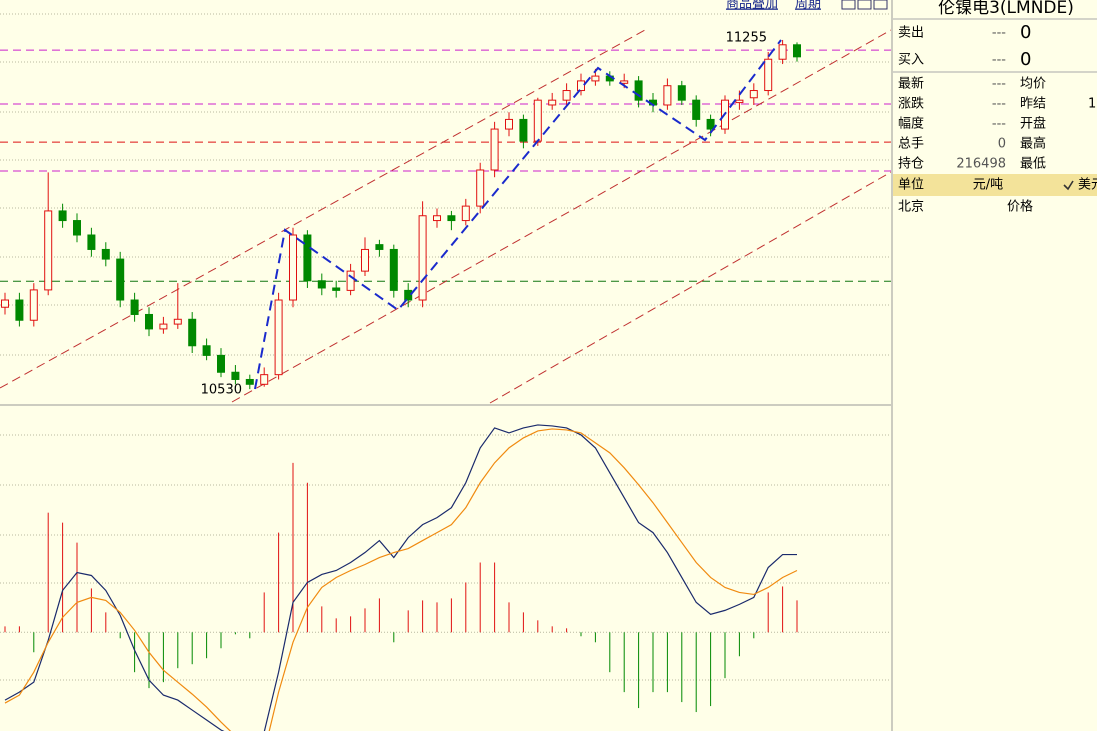 The image size is (1097, 731). I want to click on unit-row-bg, so click(995, 185).